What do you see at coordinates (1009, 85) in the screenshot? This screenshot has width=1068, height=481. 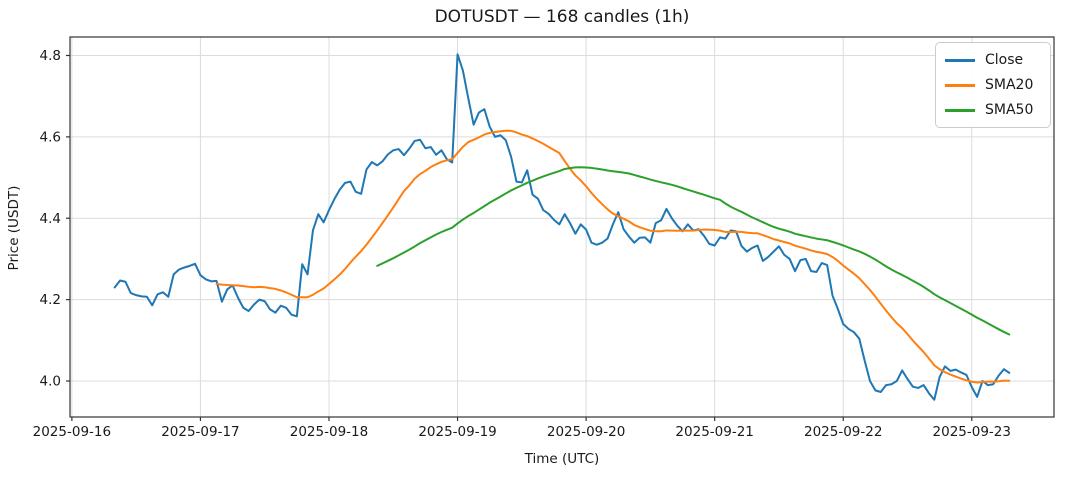 I see `legend-label-sma20: SMA20` at bounding box center [1009, 85].